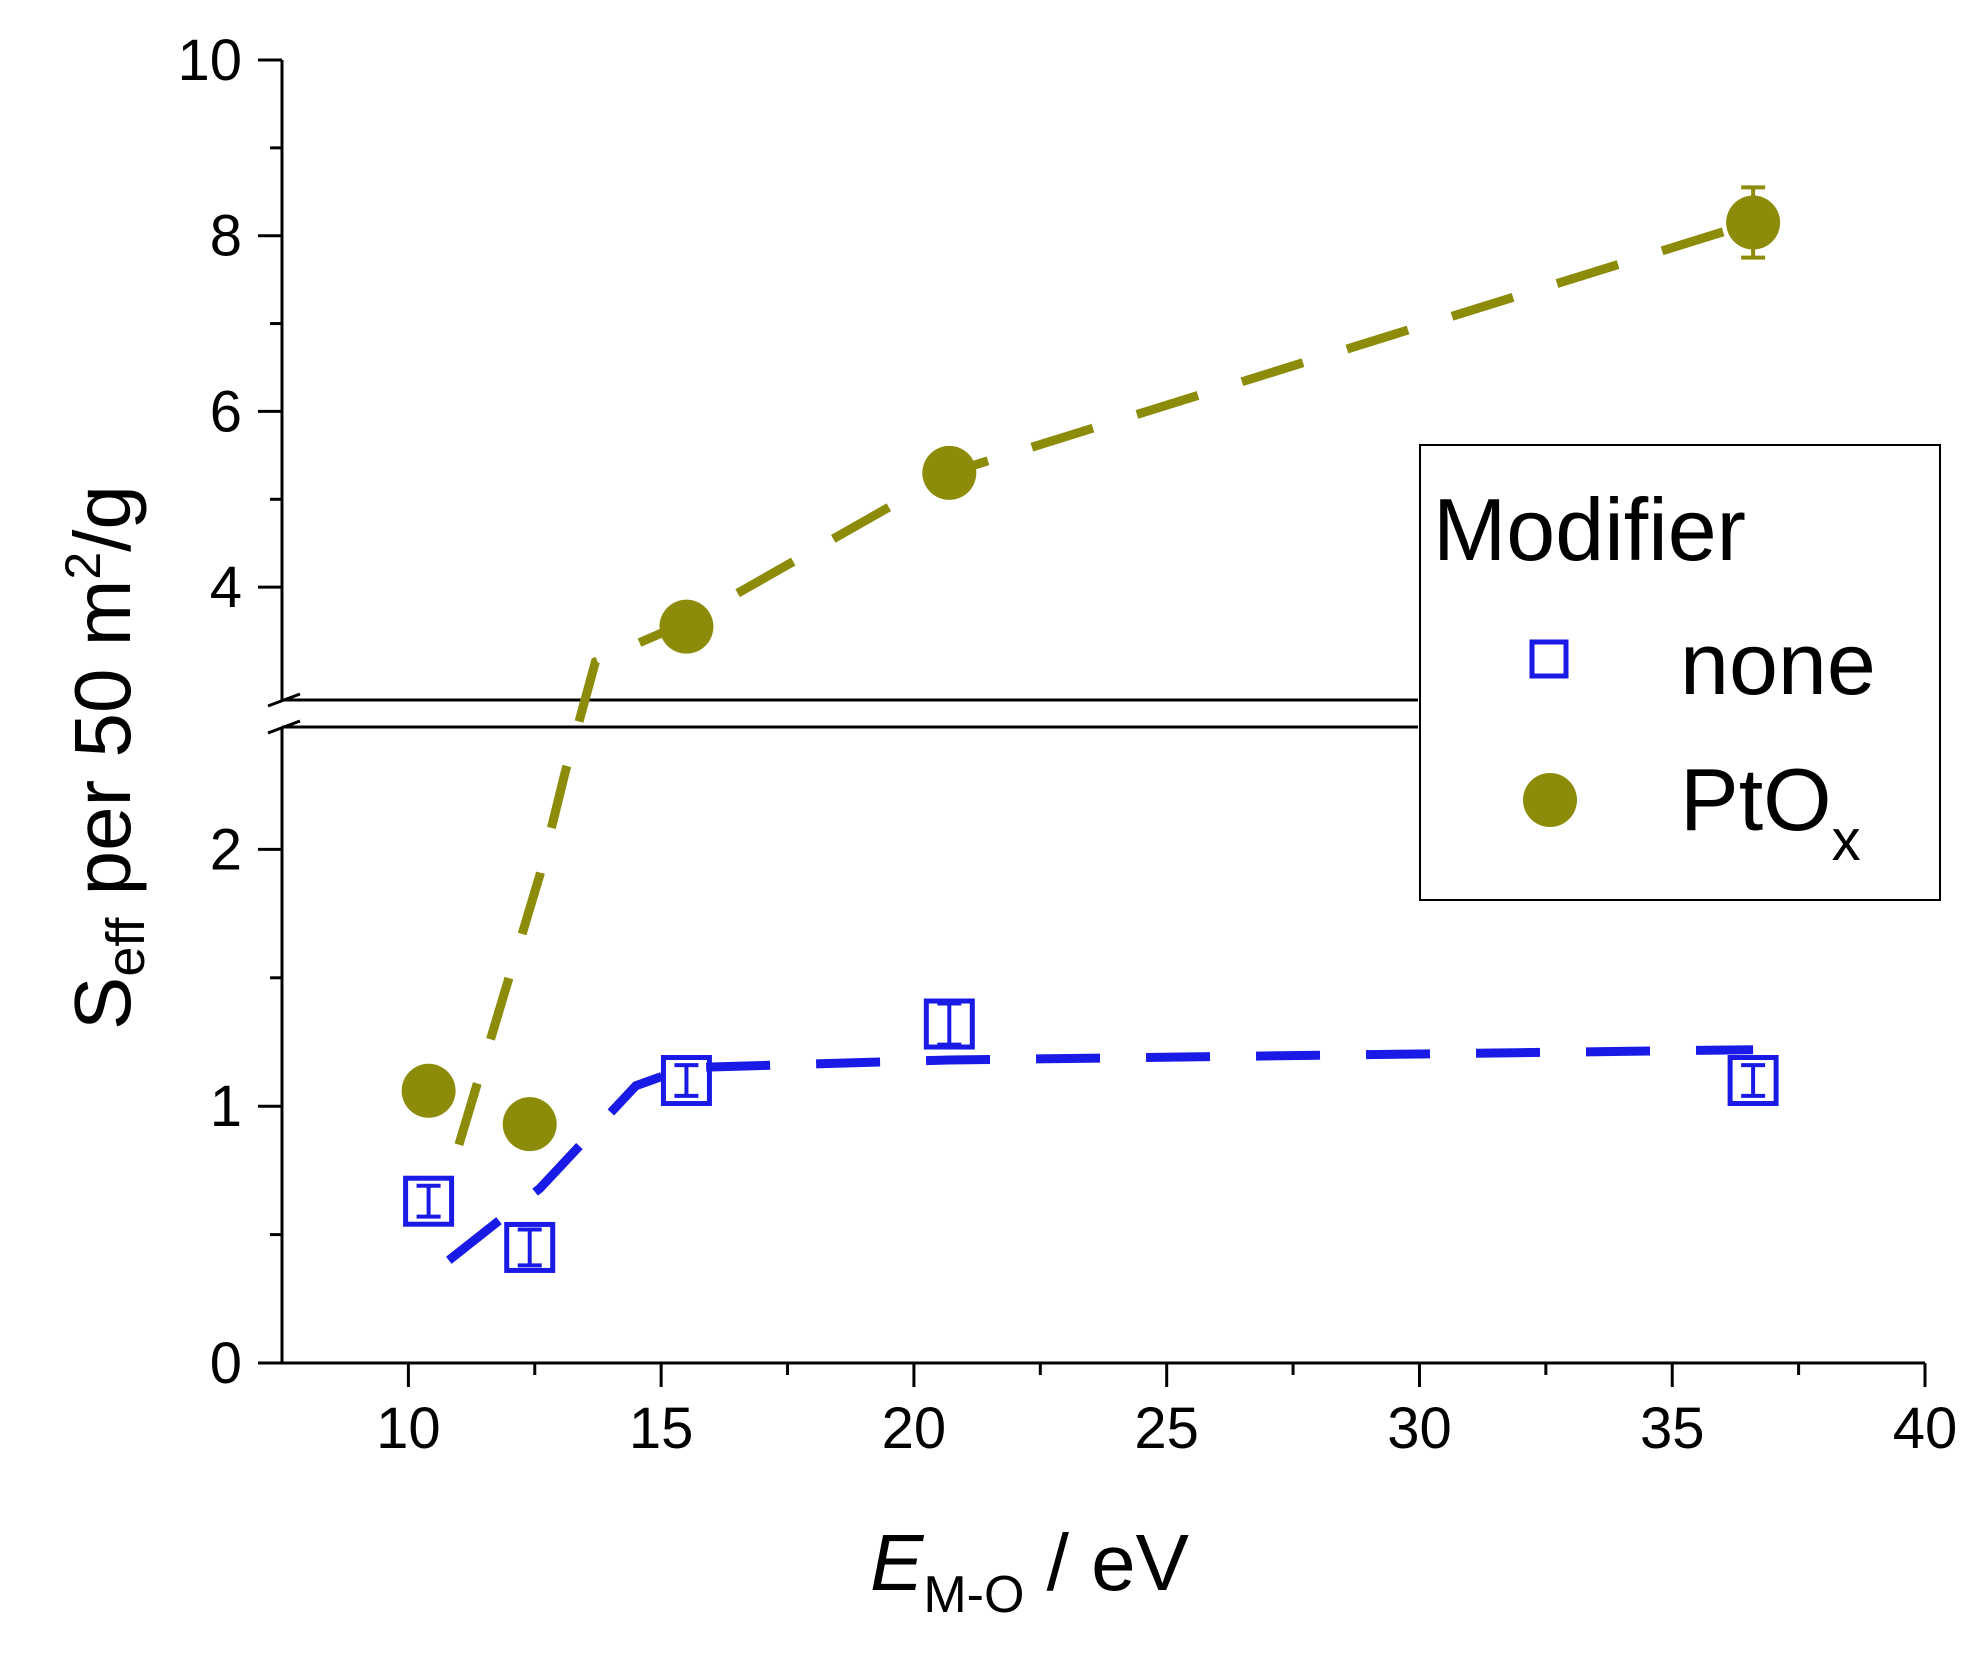  I want to click on y-tick-label: 8, so click(226, 236).